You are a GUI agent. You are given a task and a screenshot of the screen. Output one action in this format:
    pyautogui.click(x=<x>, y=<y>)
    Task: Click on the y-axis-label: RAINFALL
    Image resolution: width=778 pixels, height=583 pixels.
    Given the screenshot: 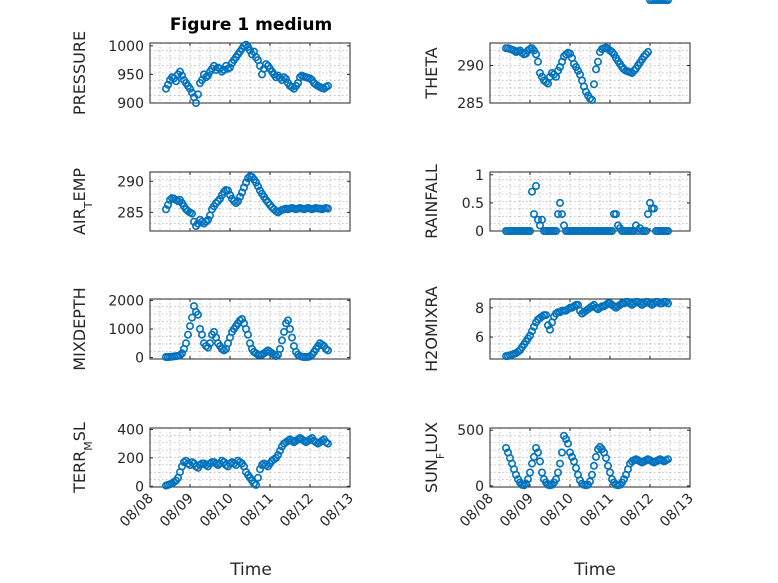 What is the action you would take?
    pyautogui.click(x=431, y=201)
    